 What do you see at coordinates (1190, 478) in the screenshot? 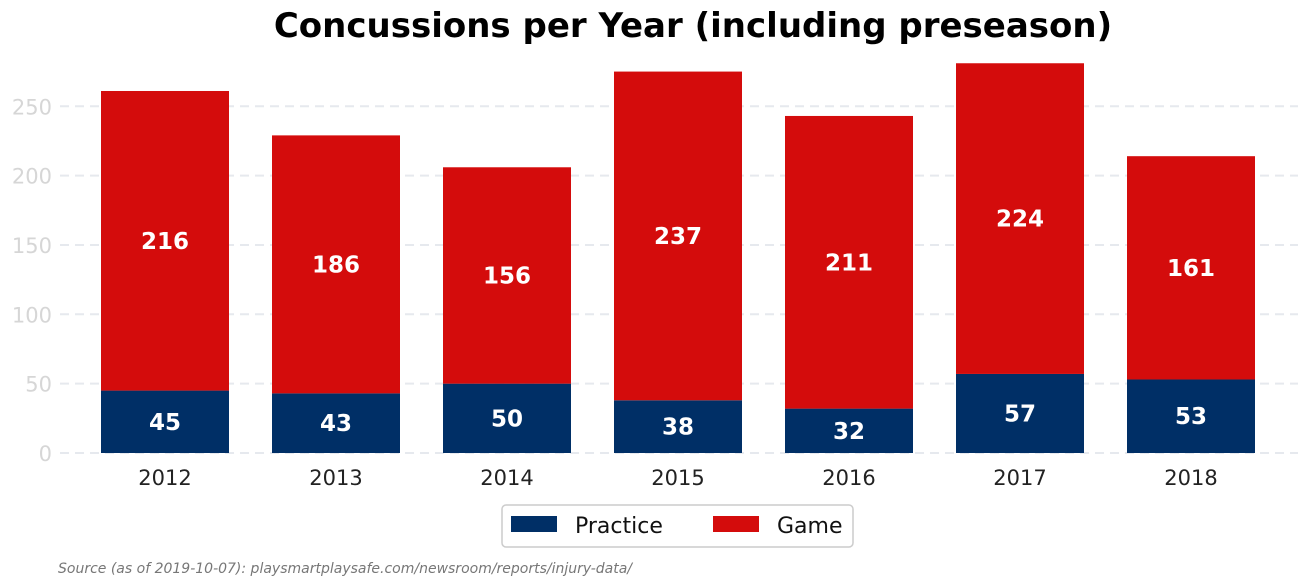
I see `x-tick-label: 2018` at bounding box center [1190, 478].